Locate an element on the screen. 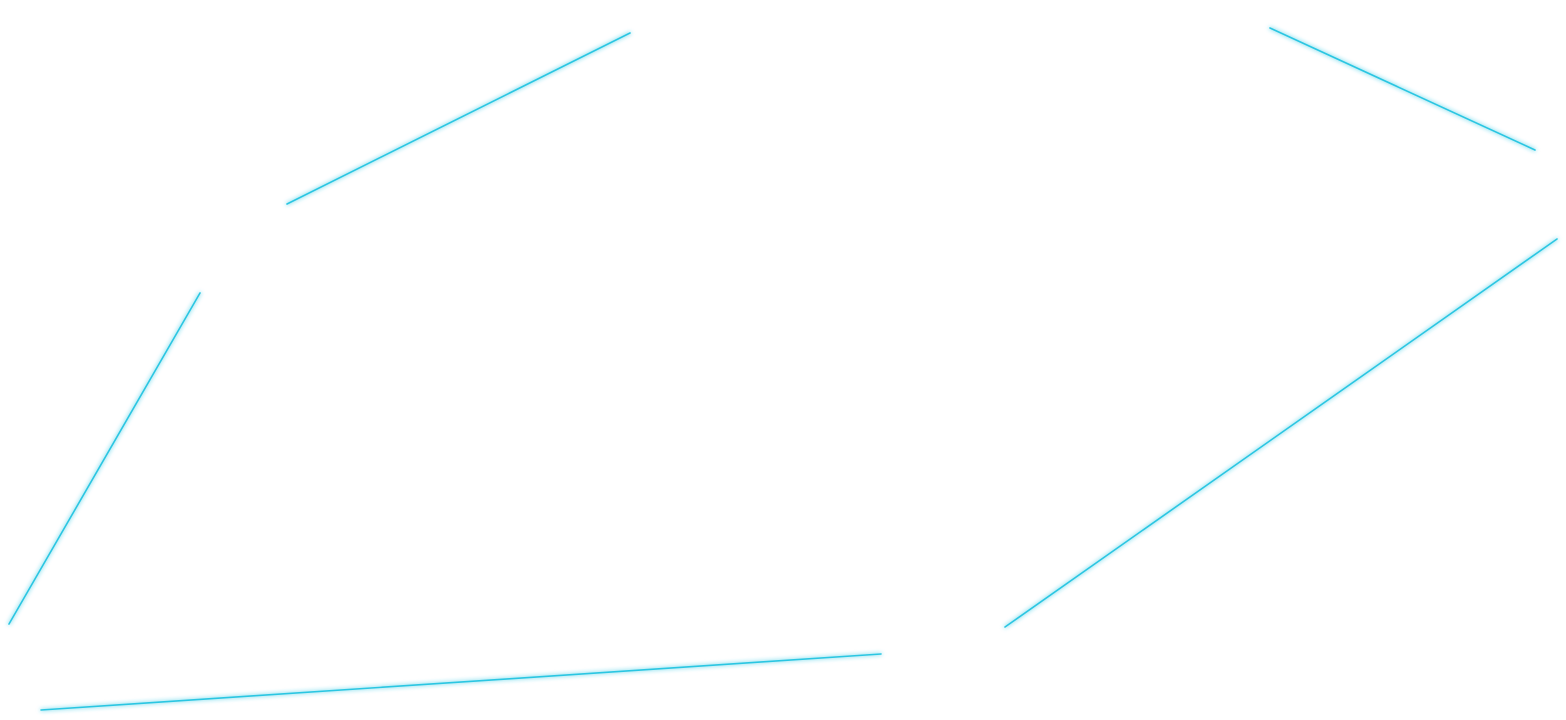 The height and width of the screenshot is (720, 1566). line-segment-left-diagonal is located at coordinates (104, 458).